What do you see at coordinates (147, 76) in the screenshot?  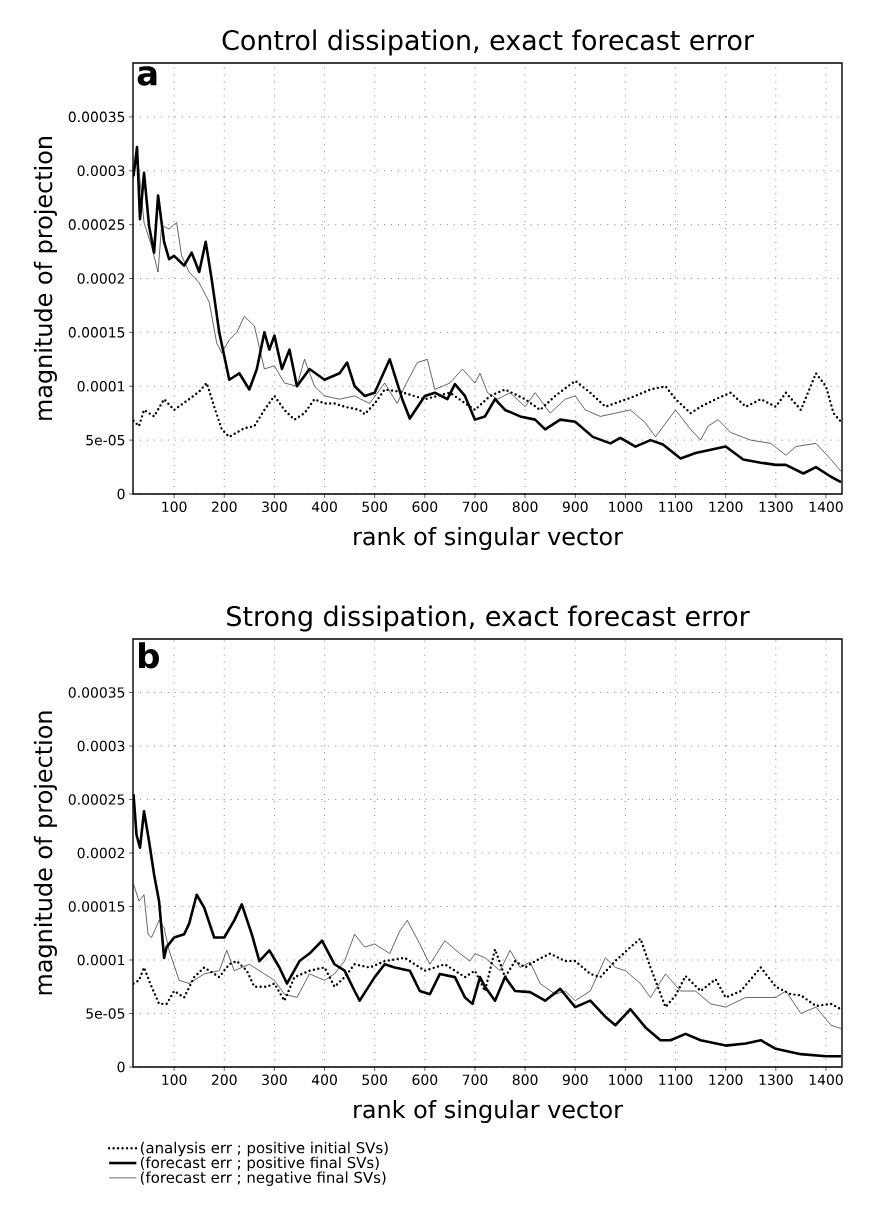 I see `annotation: a` at bounding box center [147, 76].